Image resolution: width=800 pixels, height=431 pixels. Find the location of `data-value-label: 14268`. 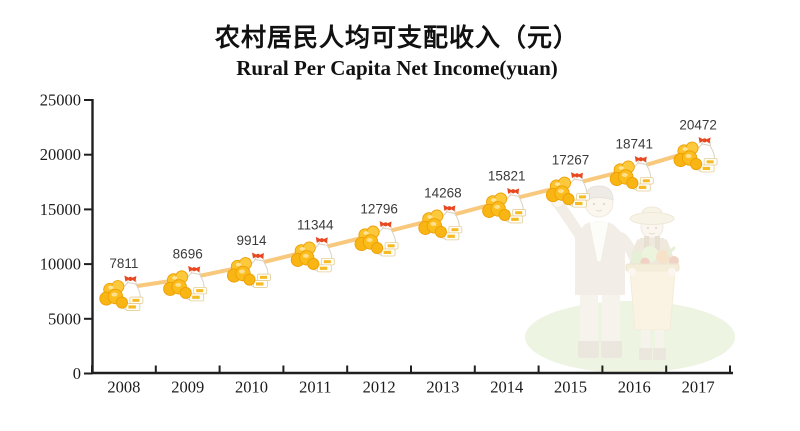

data-value-label: 14268 is located at coordinates (443, 192).